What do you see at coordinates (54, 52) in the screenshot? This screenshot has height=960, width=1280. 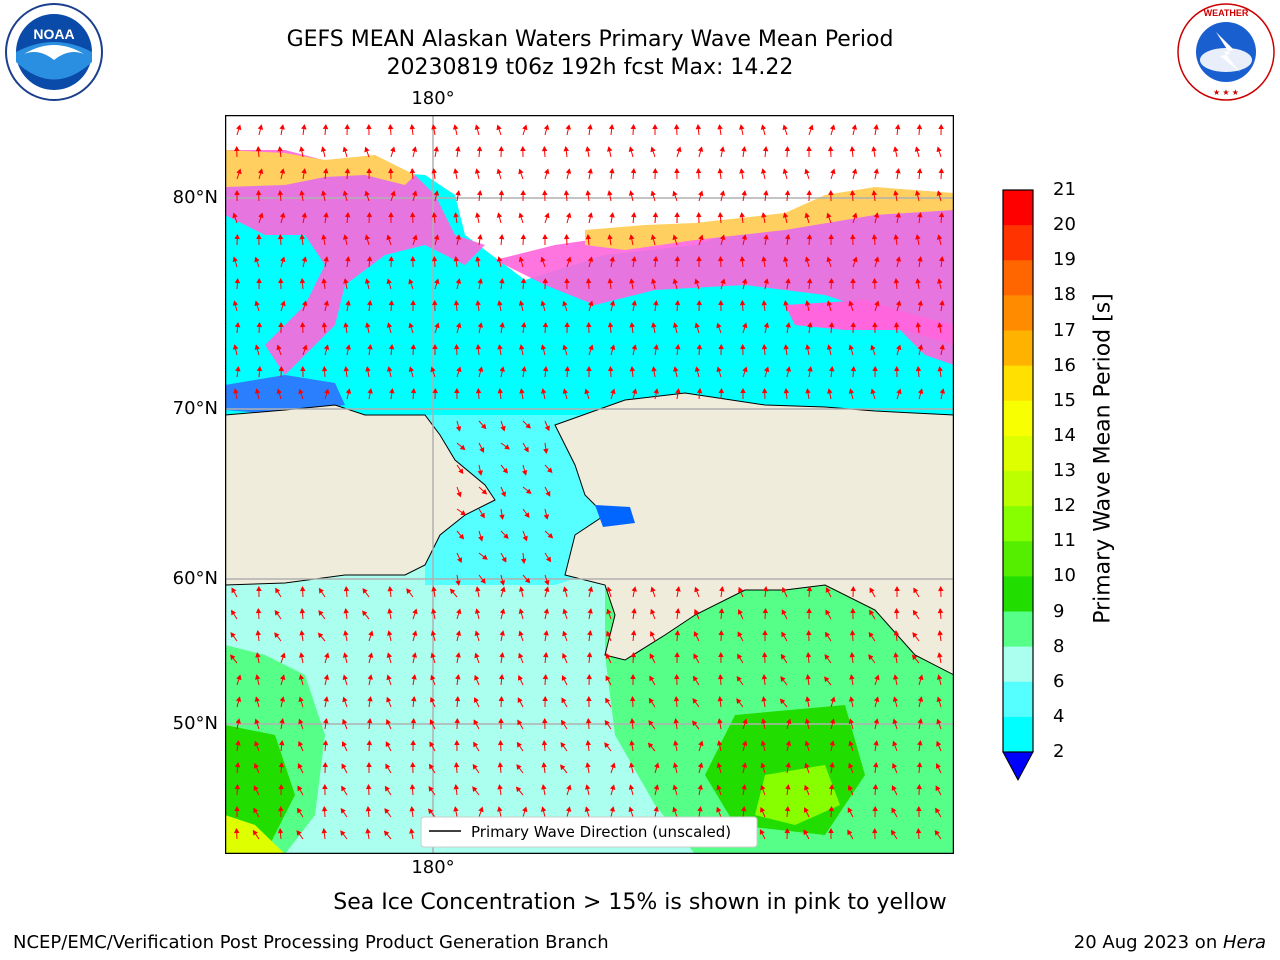 I see `noaa-logo: NOAA` at bounding box center [54, 52].